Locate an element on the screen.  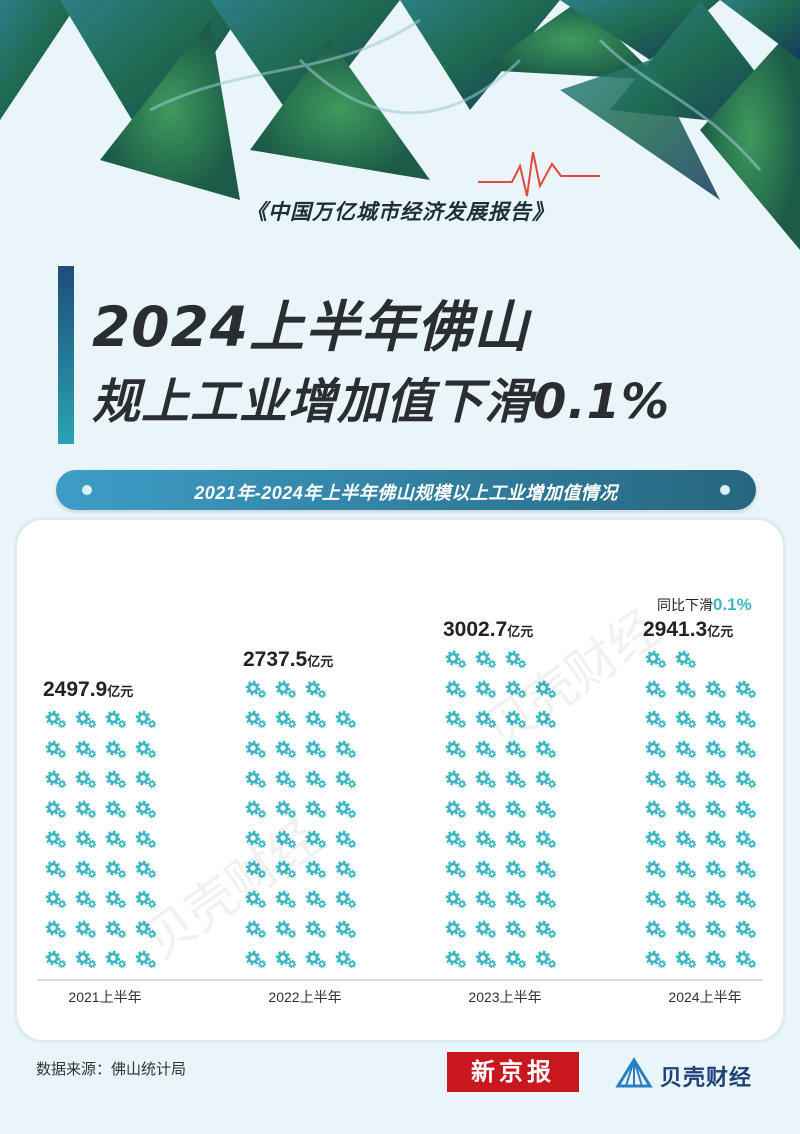
xinjingbao-logo: 新京报 is located at coordinates (513, 1072).